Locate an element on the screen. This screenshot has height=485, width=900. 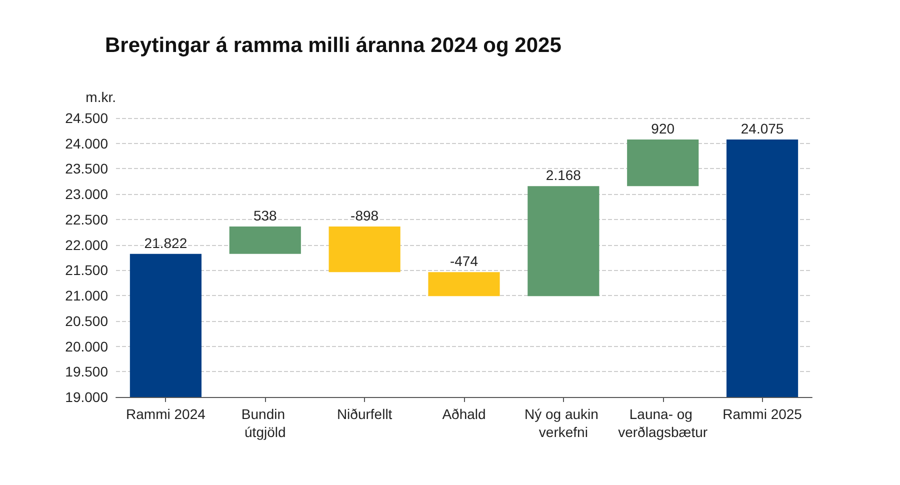
y-tick-label: 23.500 is located at coordinates (86, 168).